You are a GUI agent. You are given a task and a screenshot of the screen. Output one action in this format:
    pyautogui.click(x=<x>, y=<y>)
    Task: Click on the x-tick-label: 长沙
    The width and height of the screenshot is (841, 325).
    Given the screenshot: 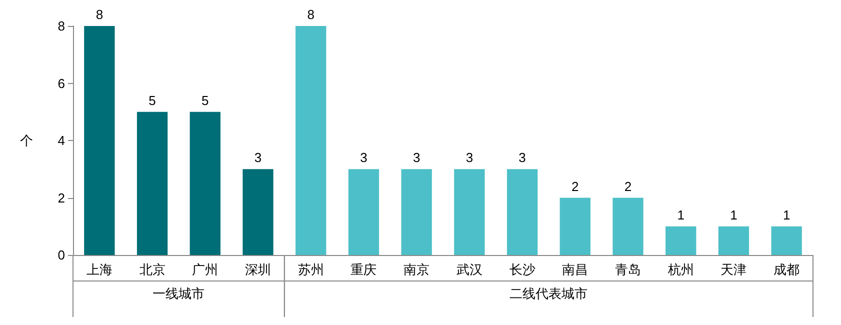 What is the action you would take?
    pyautogui.click(x=522, y=269)
    